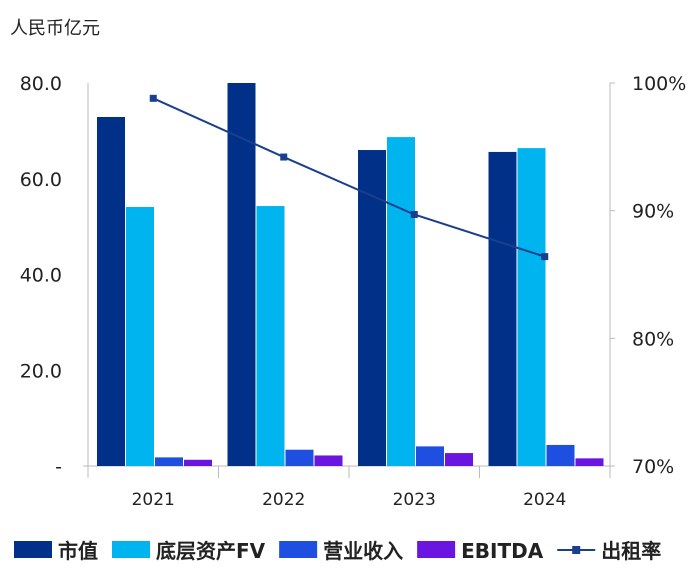  I want to click on legend-label: 出租率, so click(631, 551).